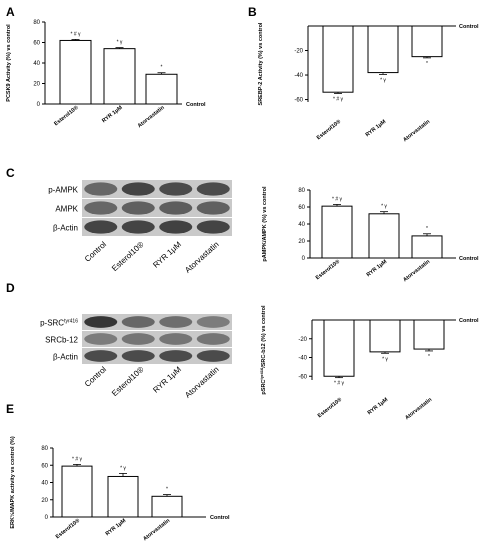 This screenshot has height=550, width=481. I want to click on blot-row-label: AMPK, so click(66, 209).